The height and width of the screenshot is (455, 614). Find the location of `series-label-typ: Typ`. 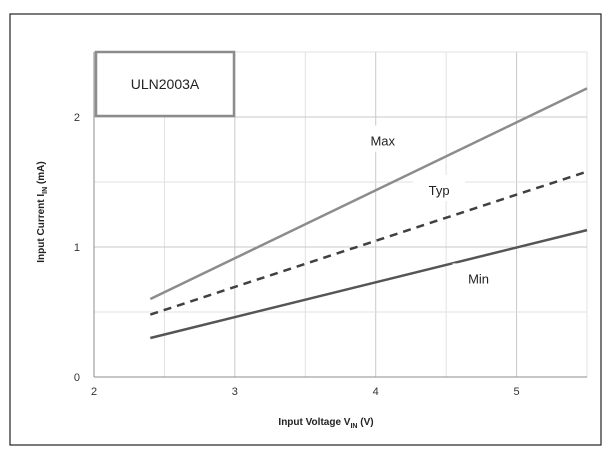

series-label-typ: Typ is located at coordinates (439, 190).